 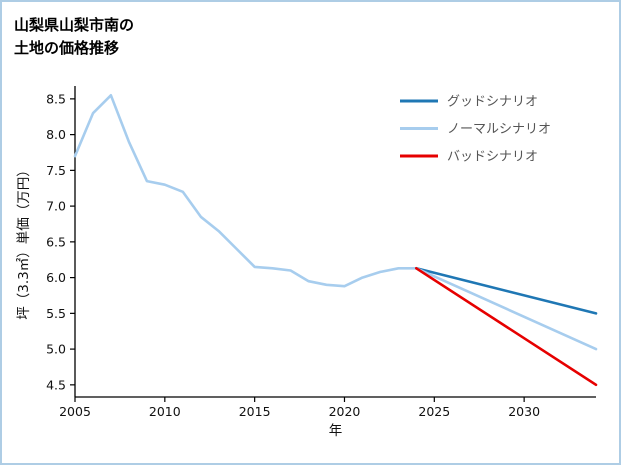 What do you see at coordinates (56, 134) in the screenshot?
I see `y-tick-label: 8.0` at bounding box center [56, 134].